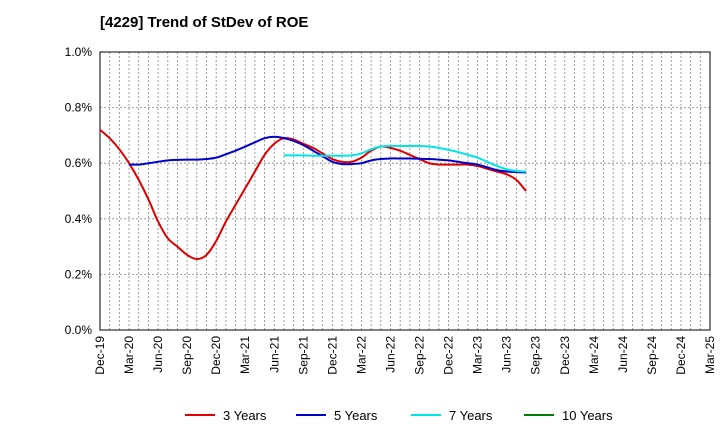 This screenshot has width=720, height=440. I want to click on legend: 3 Years 5 Years 7 Years 10 Years, so click(399, 415).